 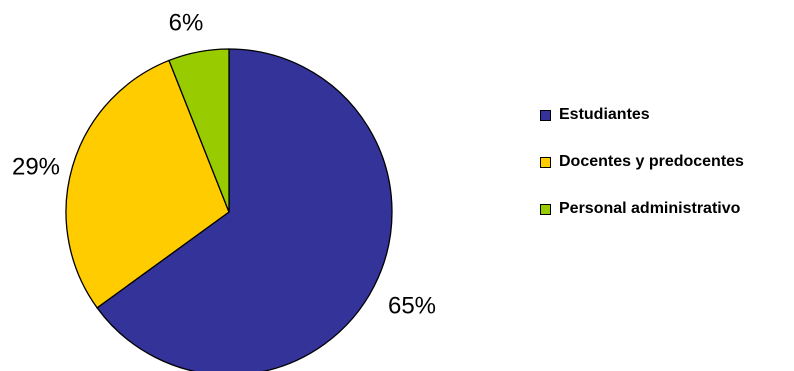 I want to click on legend-item-docentes: Docentes y predocentes, so click(x=642, y=162).